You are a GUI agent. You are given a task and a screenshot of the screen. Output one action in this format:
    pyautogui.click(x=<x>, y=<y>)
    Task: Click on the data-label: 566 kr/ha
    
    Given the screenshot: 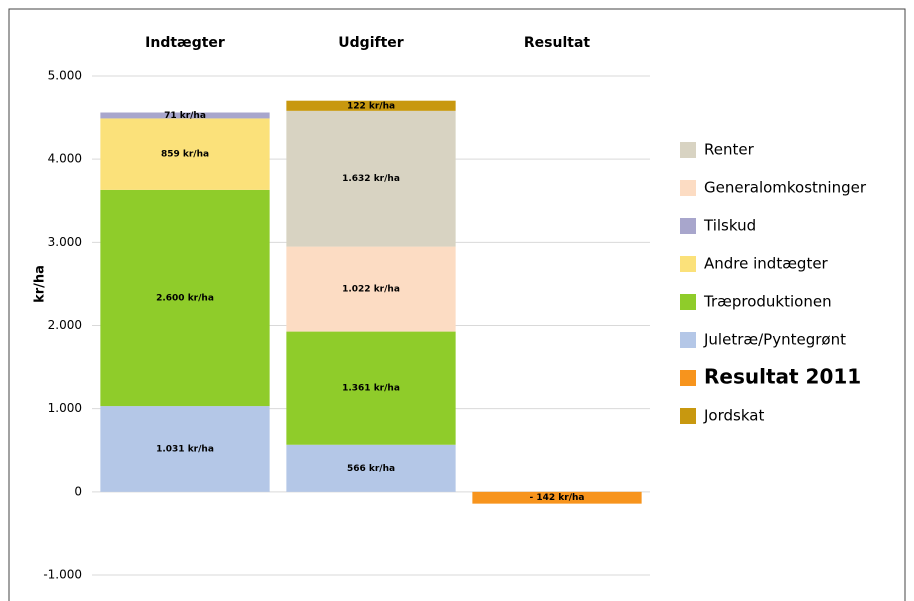 What is the action you would take?
    pyautogui.click(x=371, y=469)
    